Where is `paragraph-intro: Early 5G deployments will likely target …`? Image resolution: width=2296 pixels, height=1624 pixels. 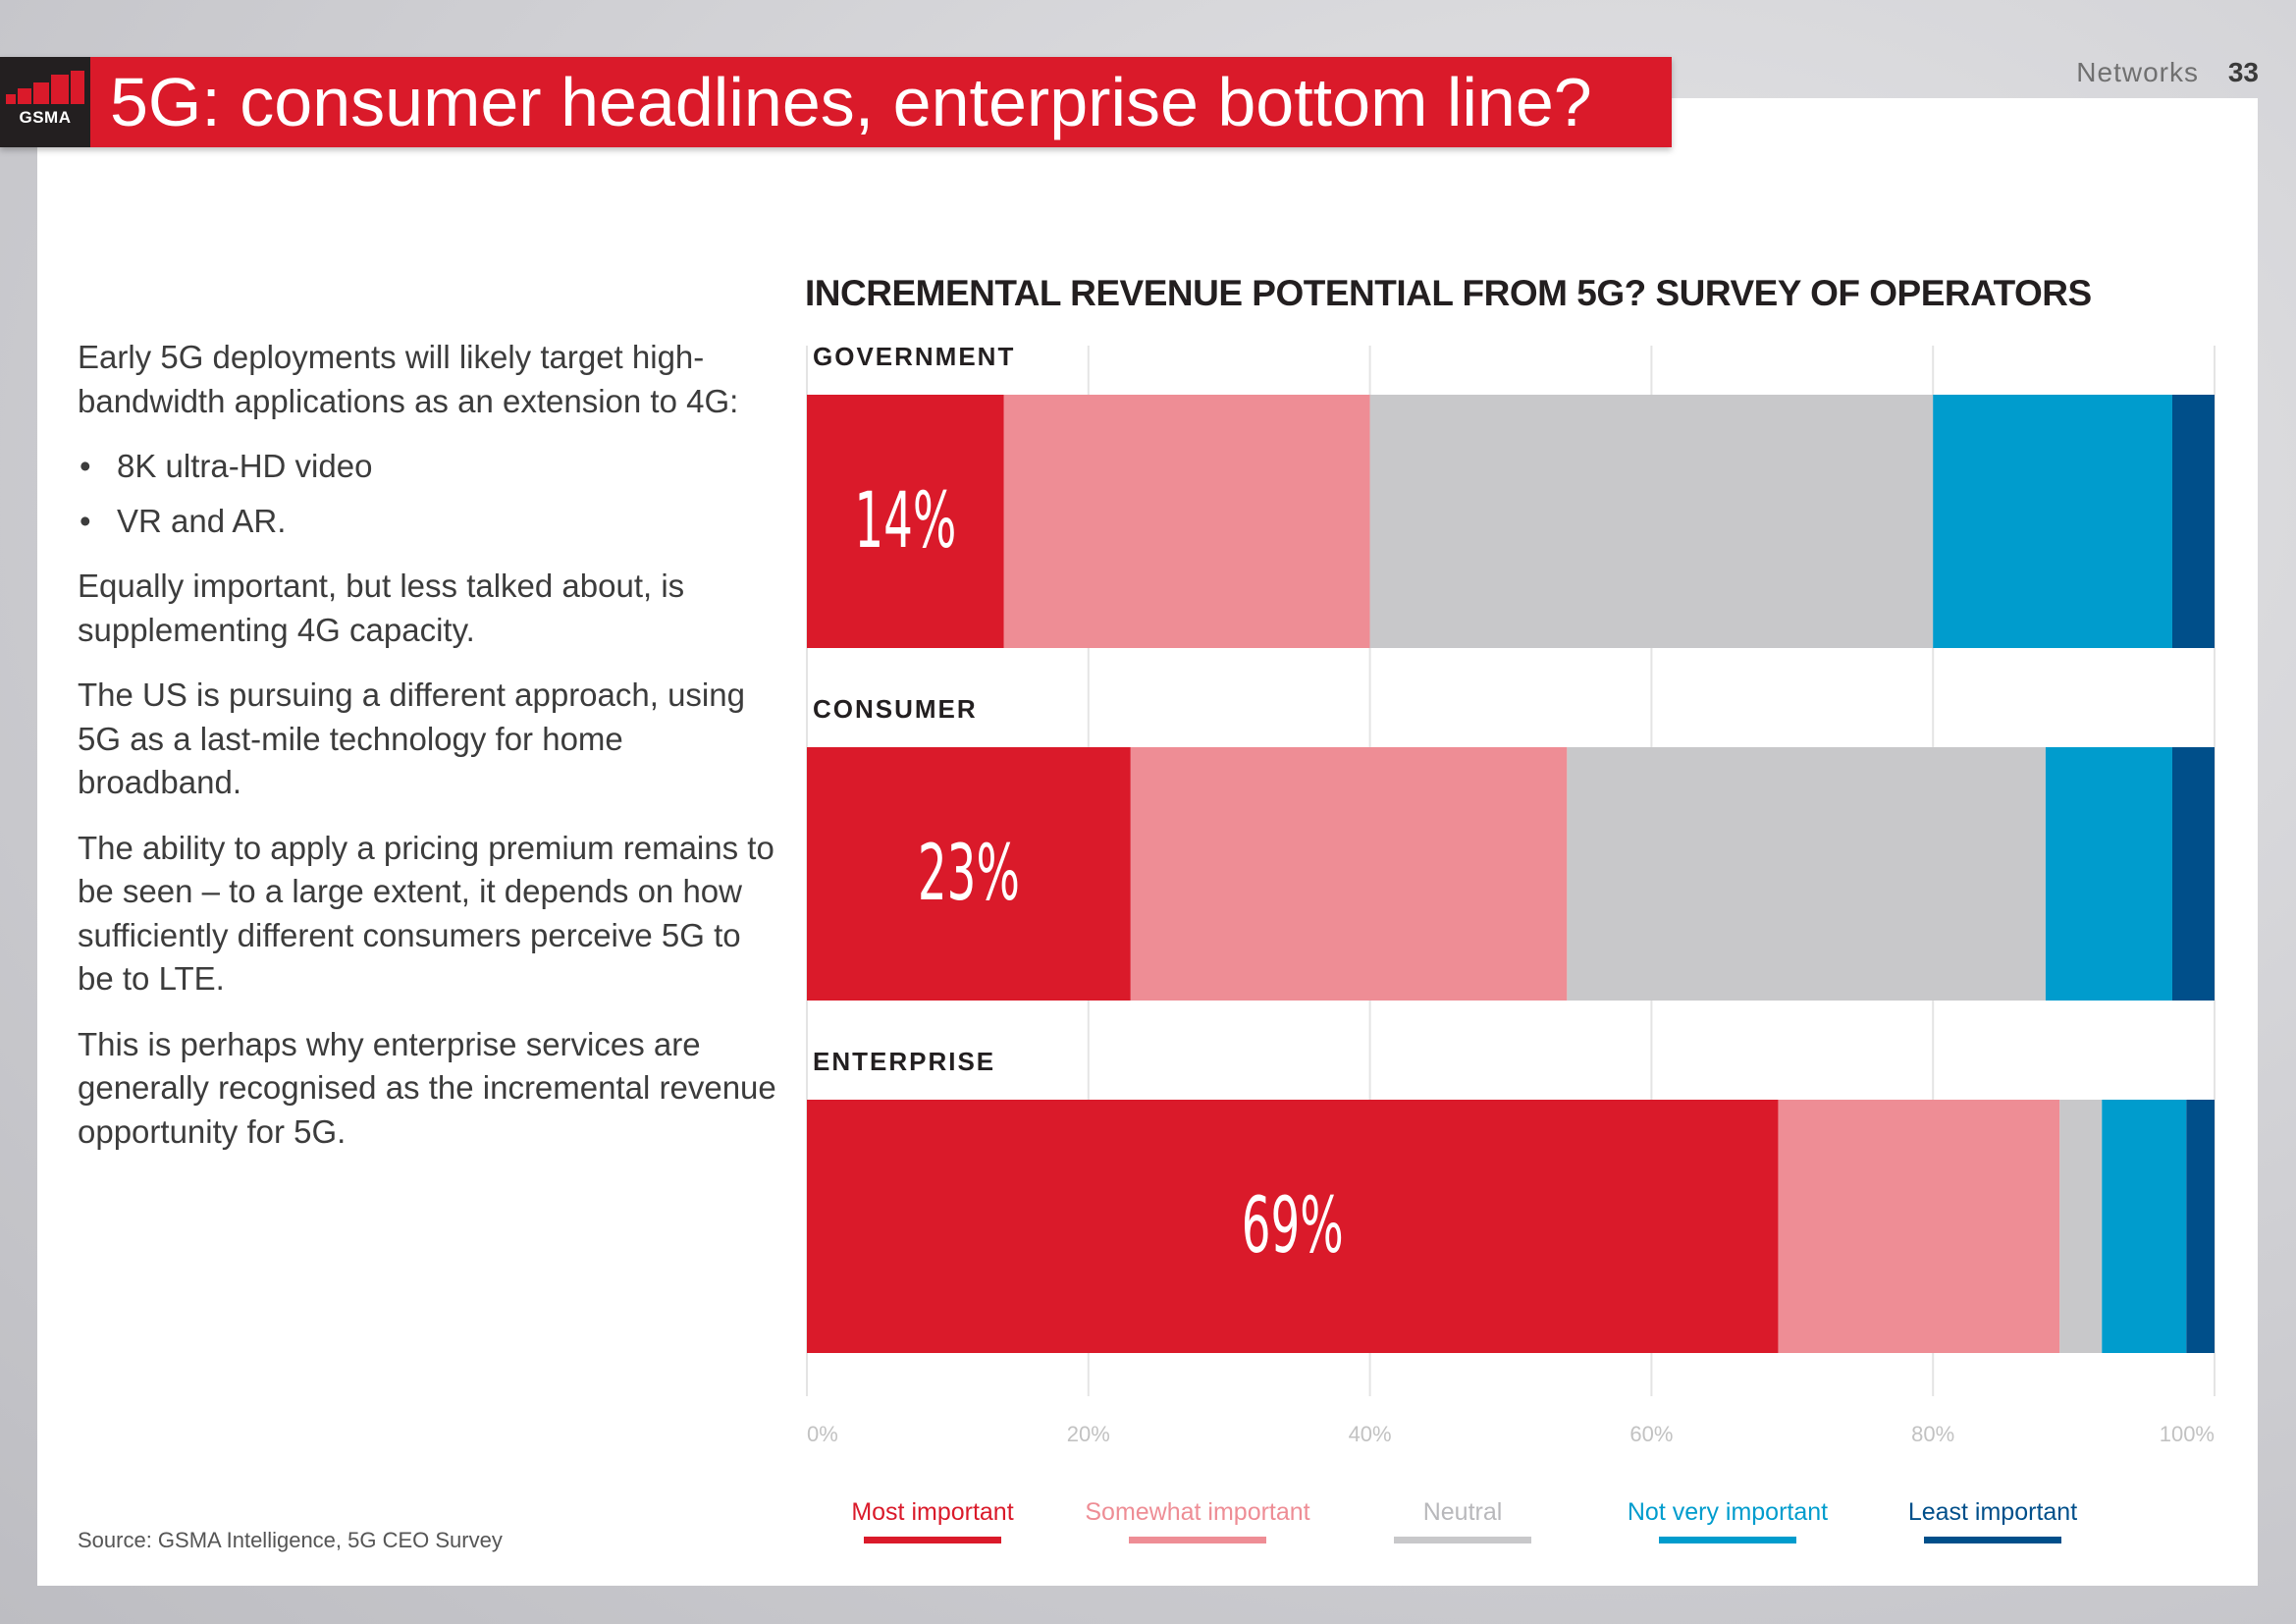 paragraph-intro: Early 5G deployments will likely target … is located at coordinates (408, 379).